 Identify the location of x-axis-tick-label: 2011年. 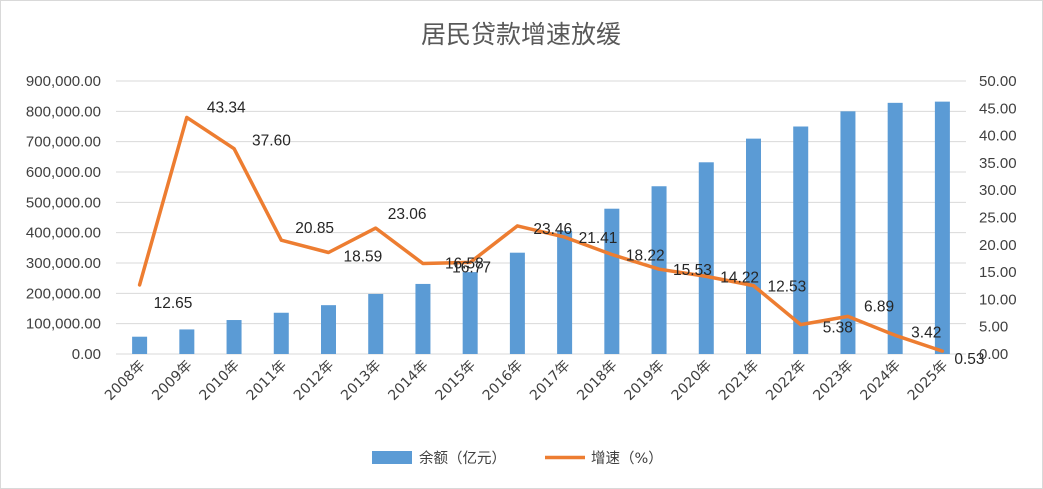
(267, 381).